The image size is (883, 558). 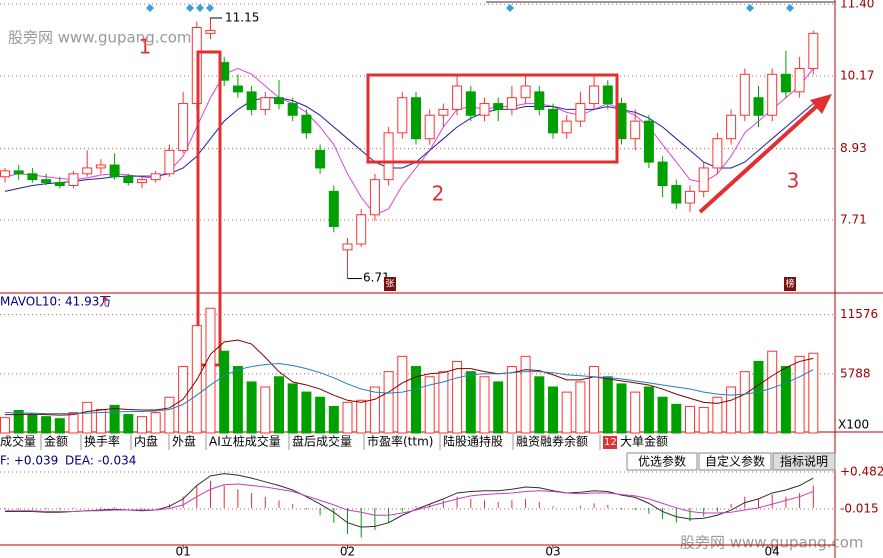 I want to click on tab: 市盈率(ttm), so click(x=400, y=441).